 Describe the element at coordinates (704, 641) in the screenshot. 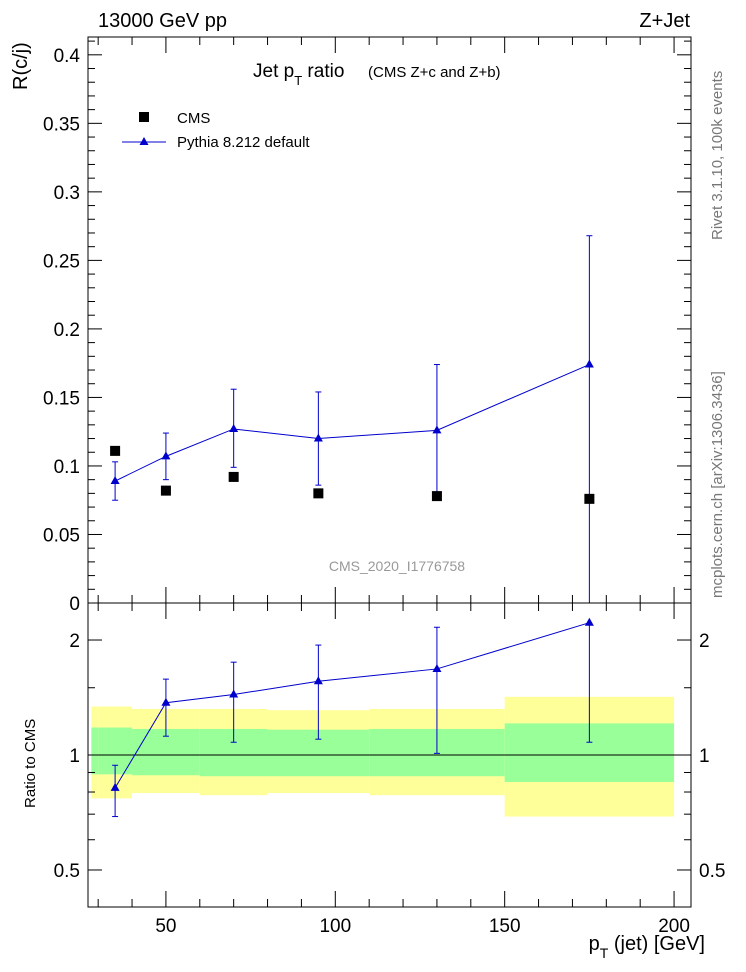

I see `ratio-y-tick-label-right: 2` at that location.